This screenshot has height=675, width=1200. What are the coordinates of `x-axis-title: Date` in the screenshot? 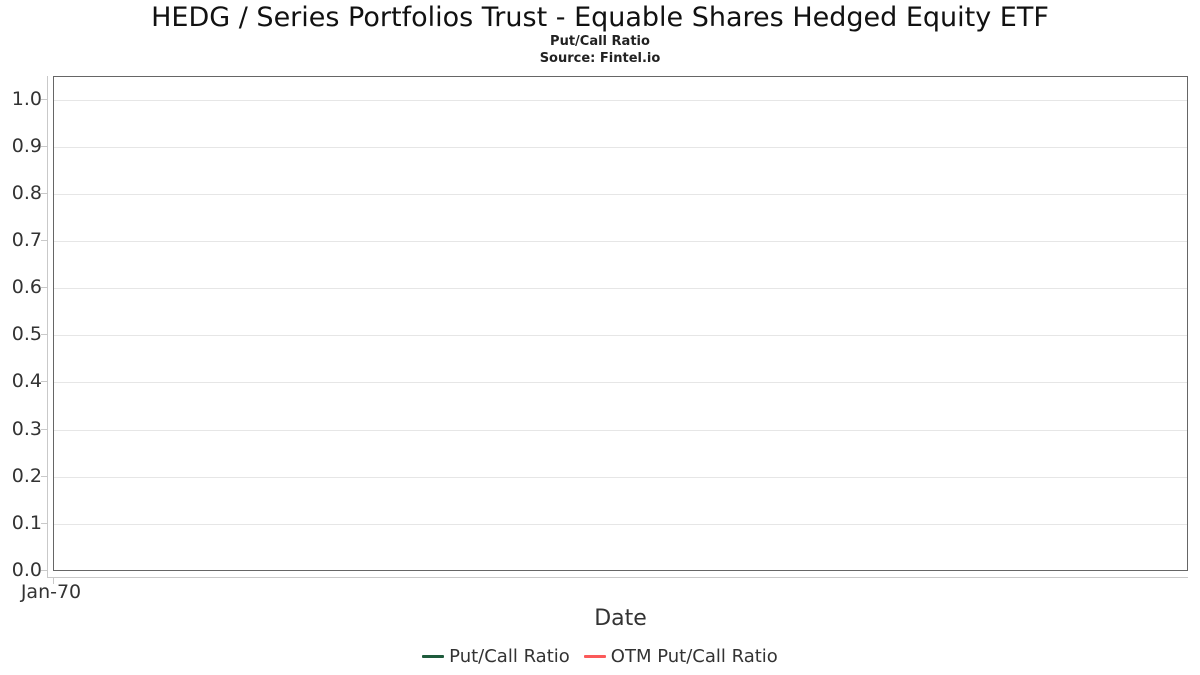 It's located at (620, 618).